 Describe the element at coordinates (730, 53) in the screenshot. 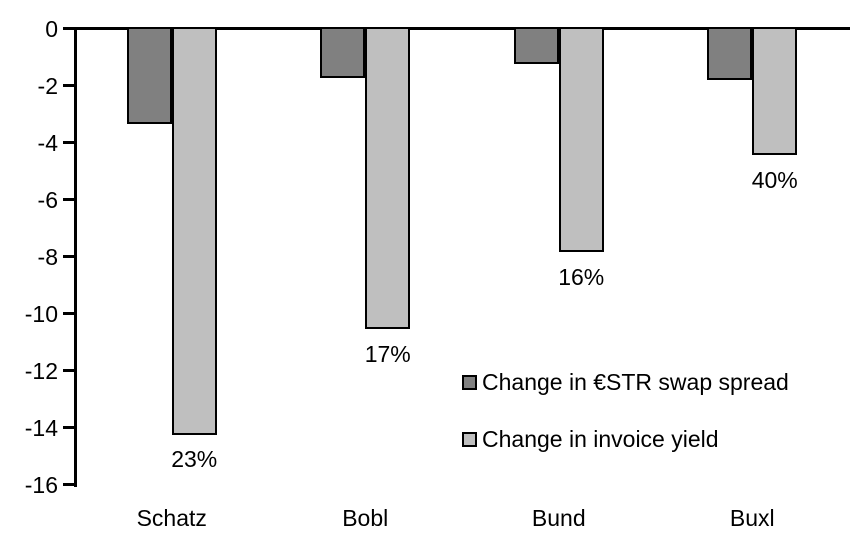

I see `bar-buxl-swap-spread` at that location.